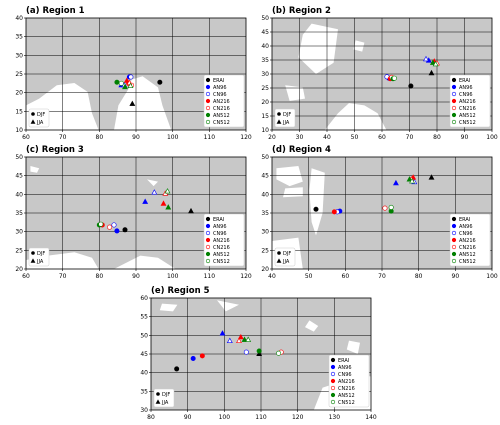 The width and height of the screenshot is (500, 425). I want to click on x-tick-label: 120, so click(298, 417).